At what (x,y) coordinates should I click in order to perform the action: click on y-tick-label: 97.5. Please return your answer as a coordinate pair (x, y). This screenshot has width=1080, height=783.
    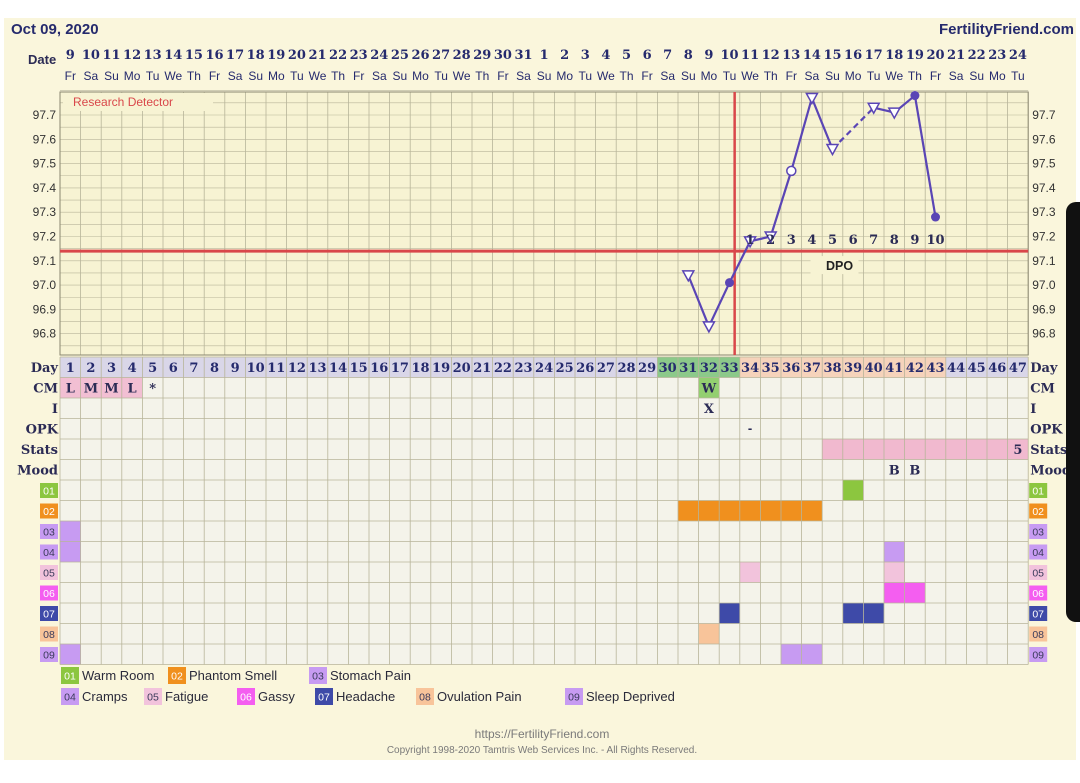
    Looking at the image, I should click on (45, 164).